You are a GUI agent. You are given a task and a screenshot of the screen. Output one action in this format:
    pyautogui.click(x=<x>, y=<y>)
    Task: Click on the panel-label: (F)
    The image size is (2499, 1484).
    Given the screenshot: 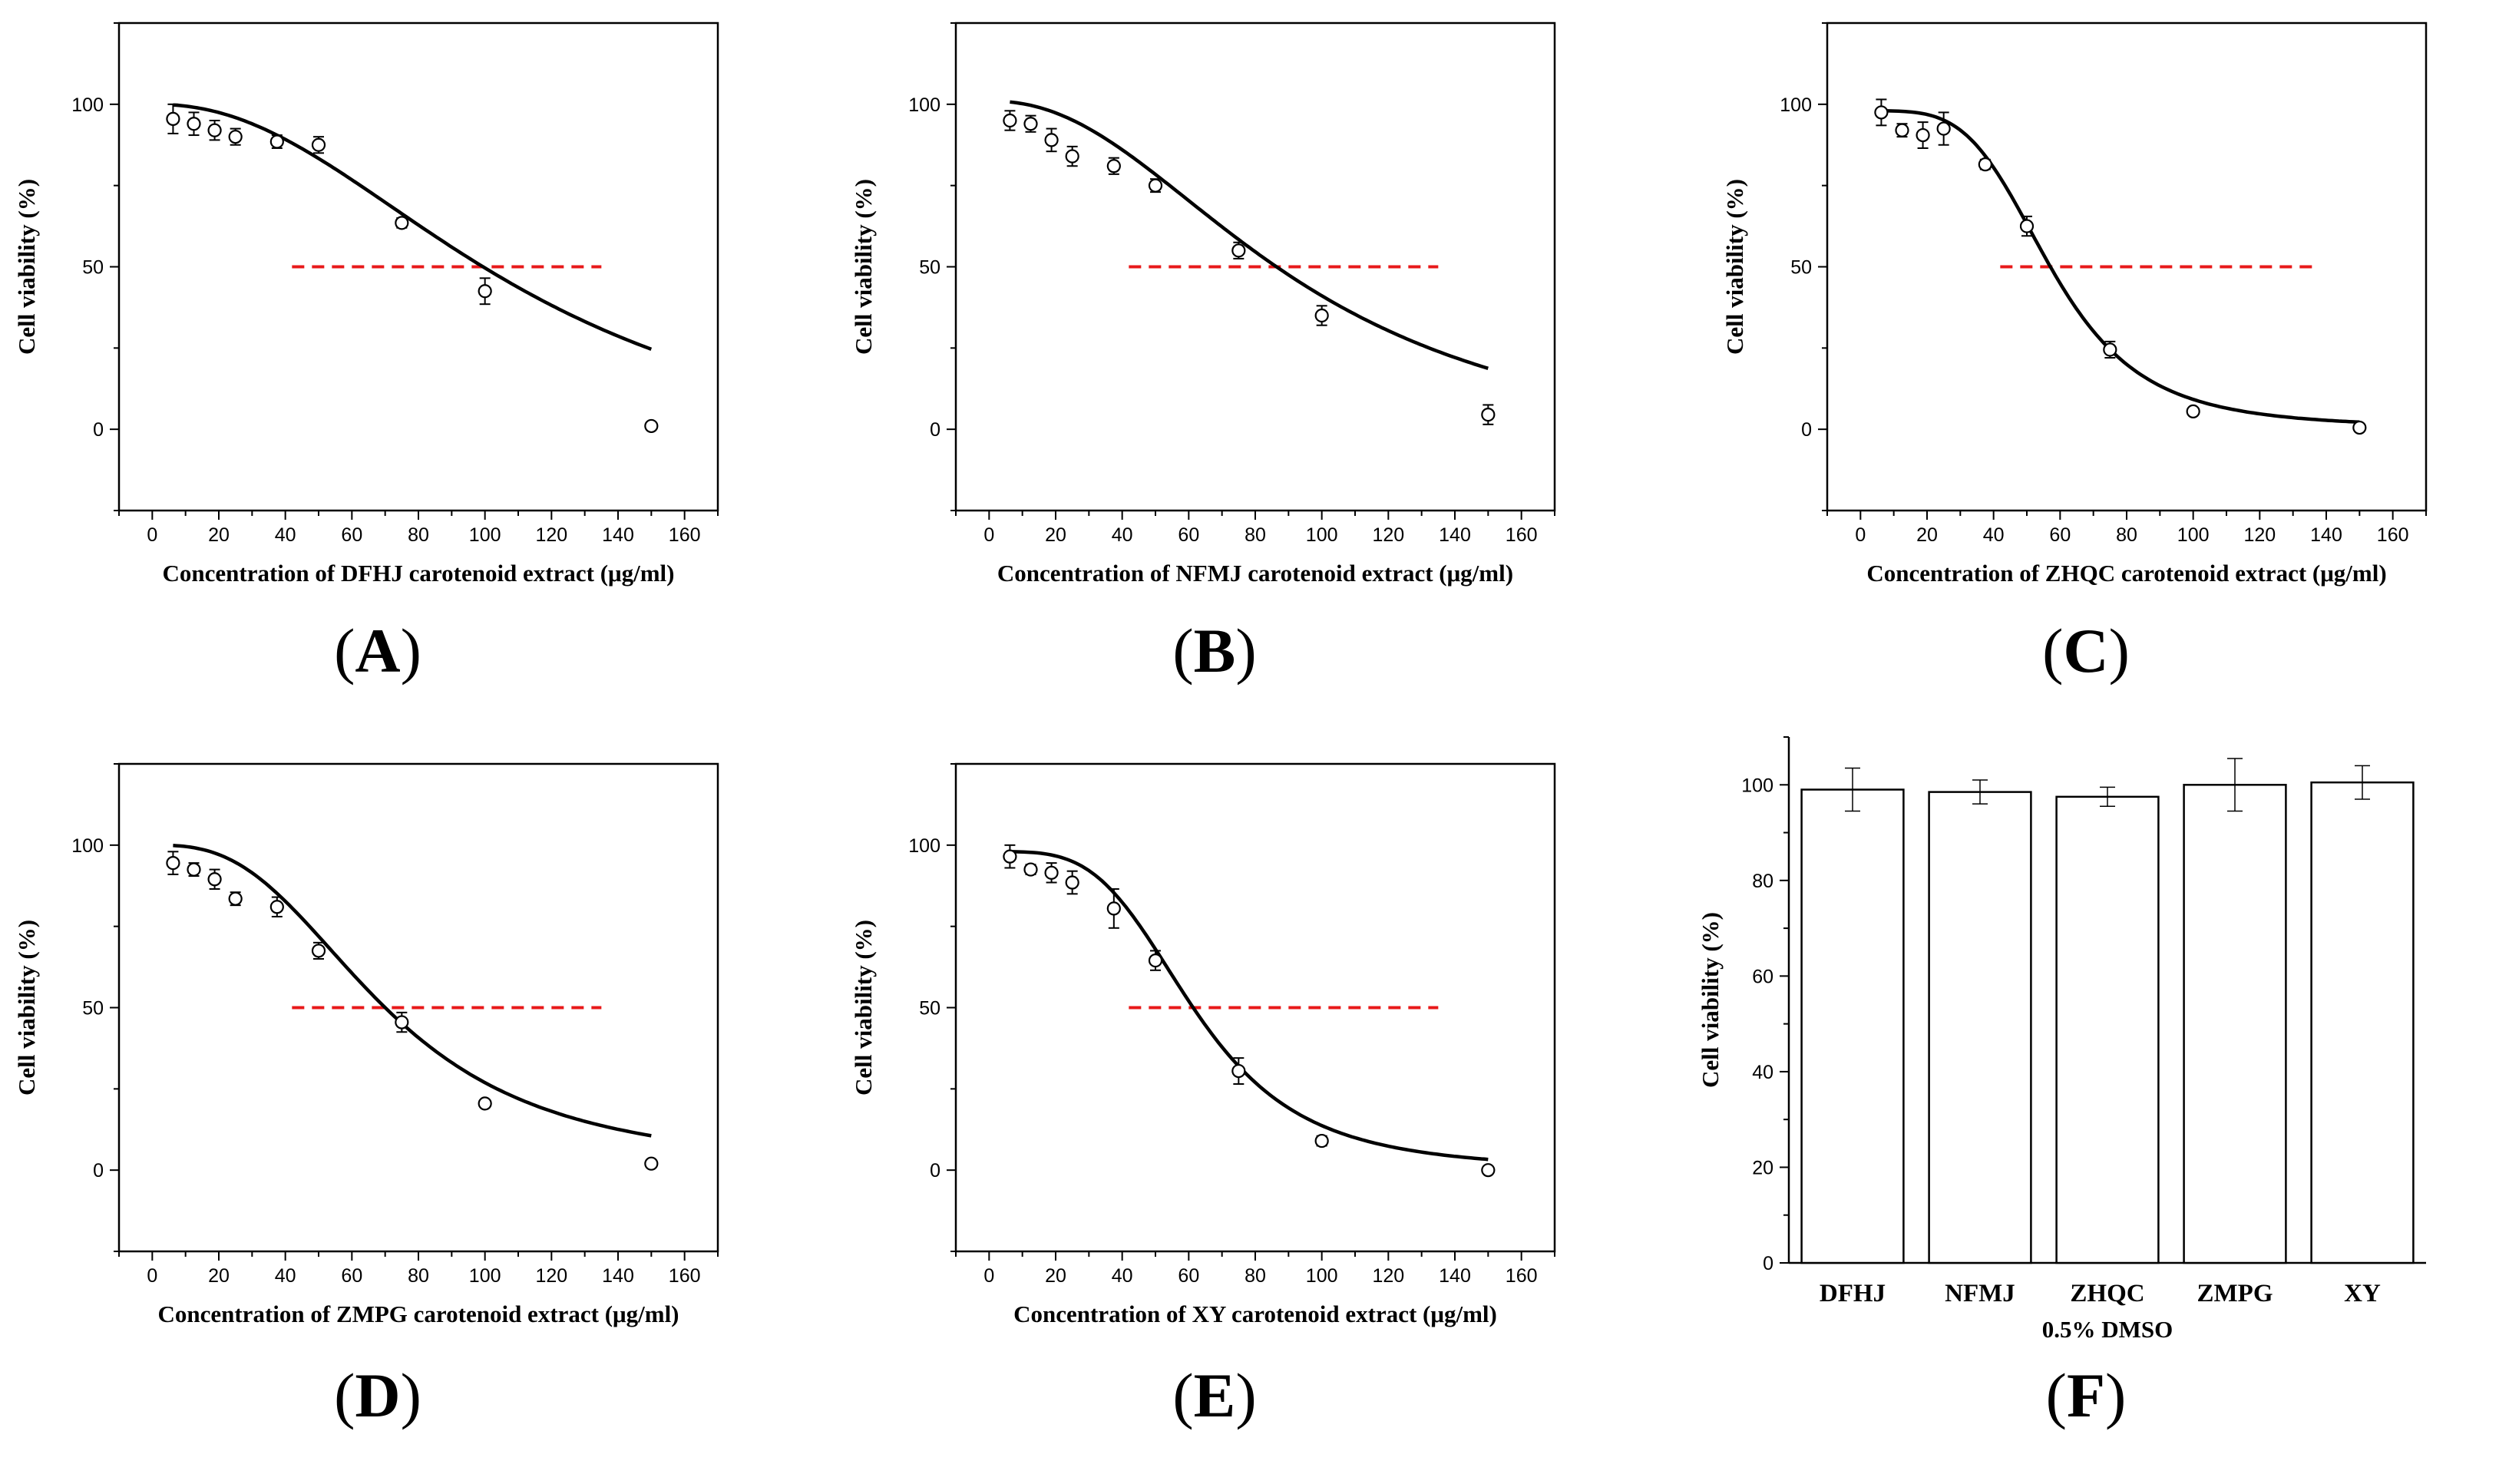 What is the action you would take?
    pyautogui.click(x=2086, y=1395)
    